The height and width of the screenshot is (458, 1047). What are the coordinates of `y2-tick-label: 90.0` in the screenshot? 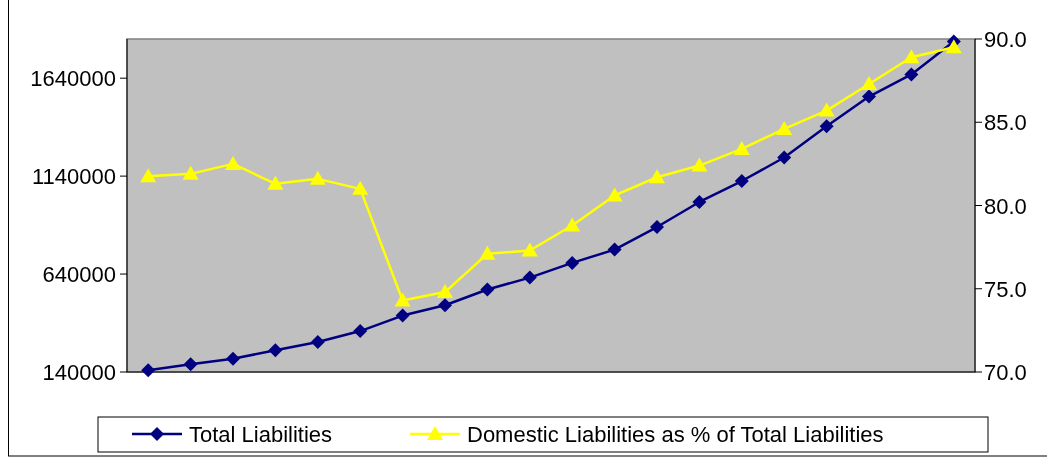 It's located at (1005, 39).